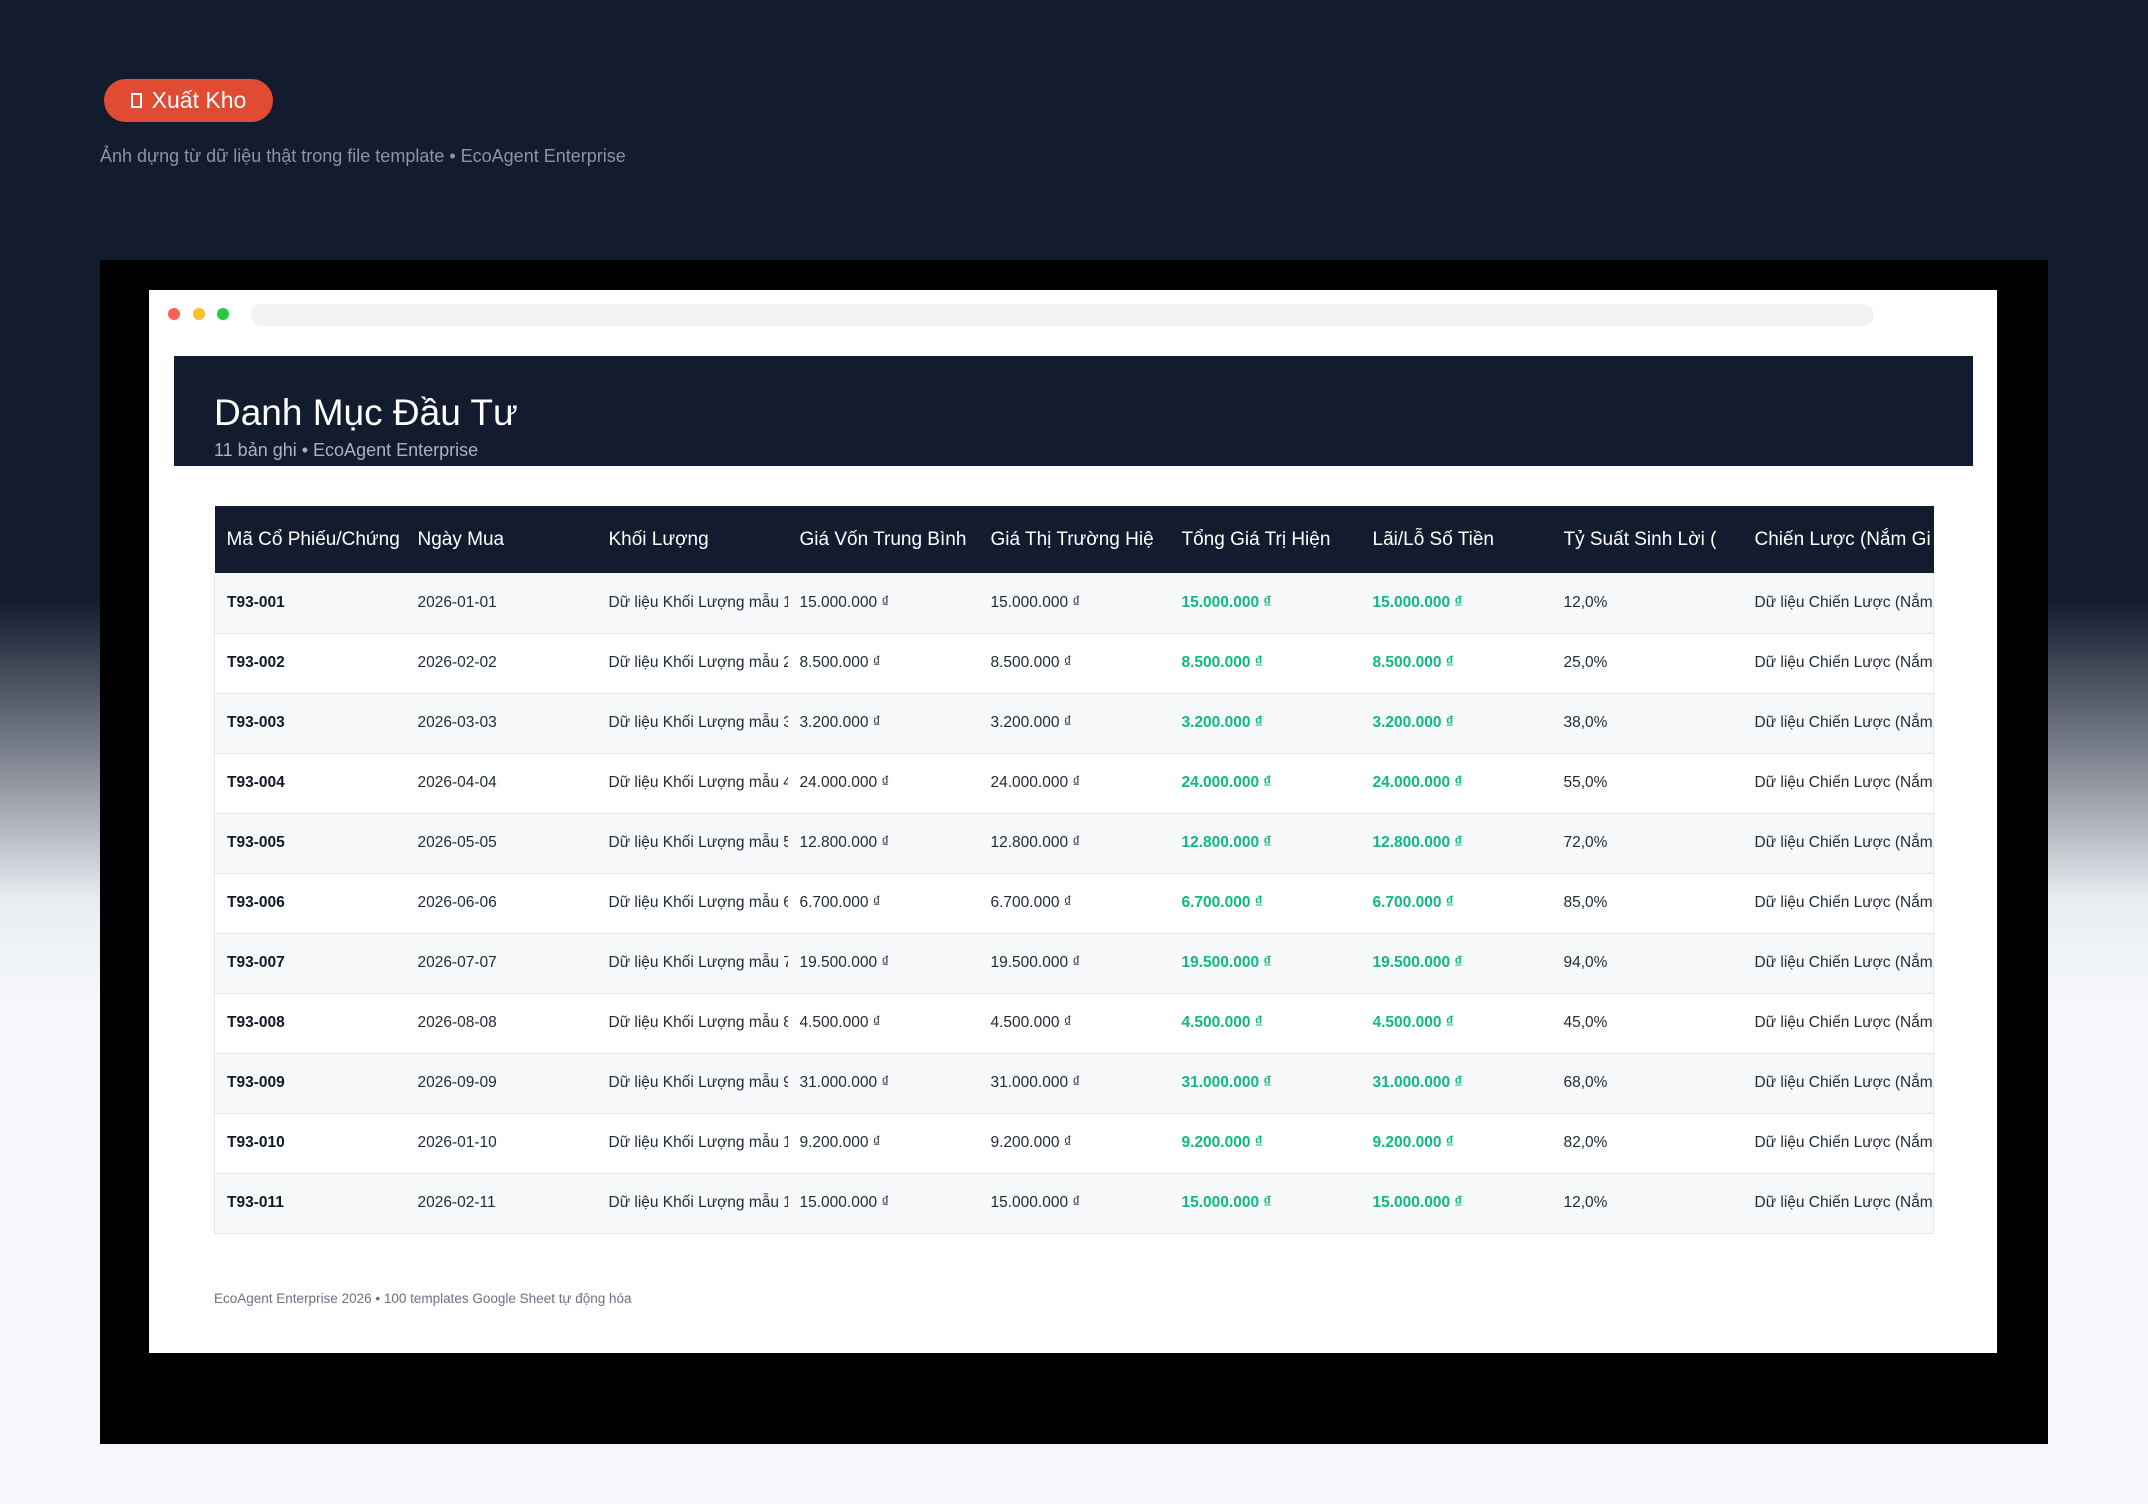  I want to click on badge-icon, so click(136, 100).